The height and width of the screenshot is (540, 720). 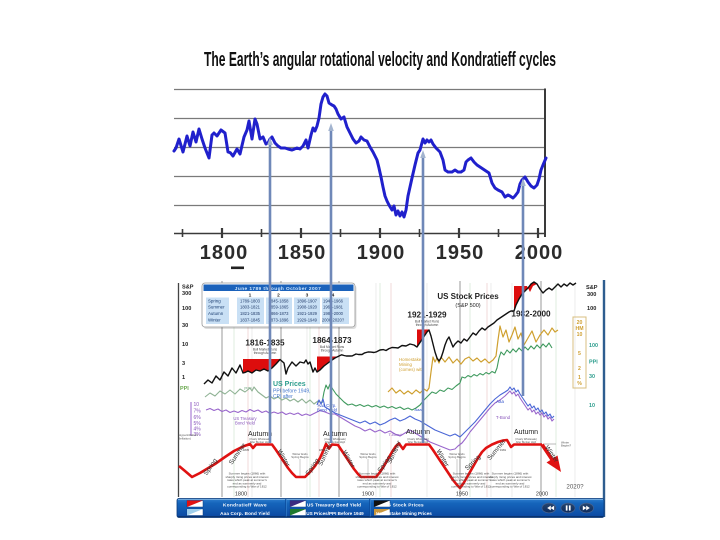 What do you see at coordinates (539, 253) in the screenshot?
I see `svg-text: 2000` at bounding box center [539, 253].